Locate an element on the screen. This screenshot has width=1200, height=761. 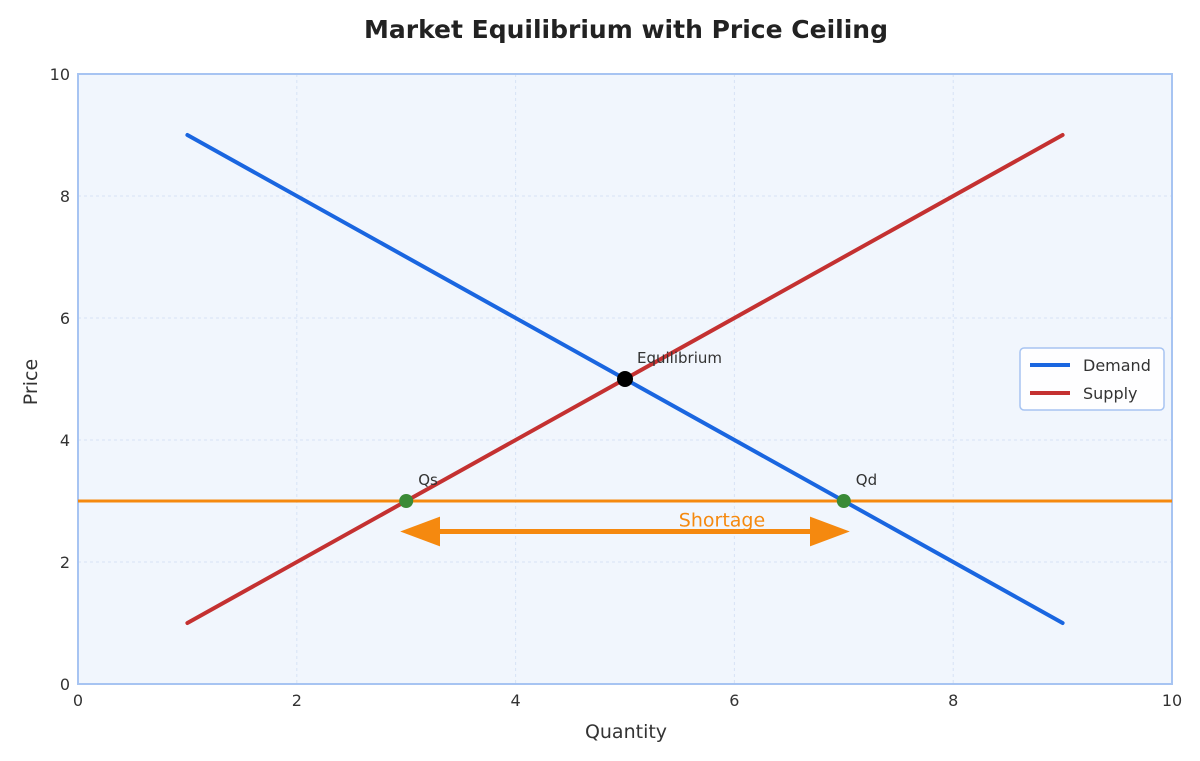
x-tick-label: 8 is located at coordinates (953, 700).